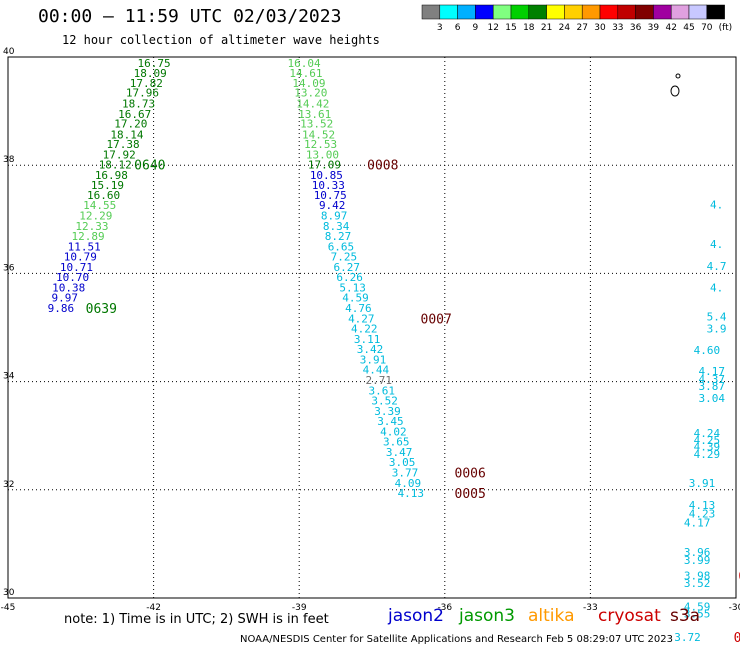 This screenshot has height=650, width=740. I want to click on wave-height-value: 3.45, so click(390, 421).